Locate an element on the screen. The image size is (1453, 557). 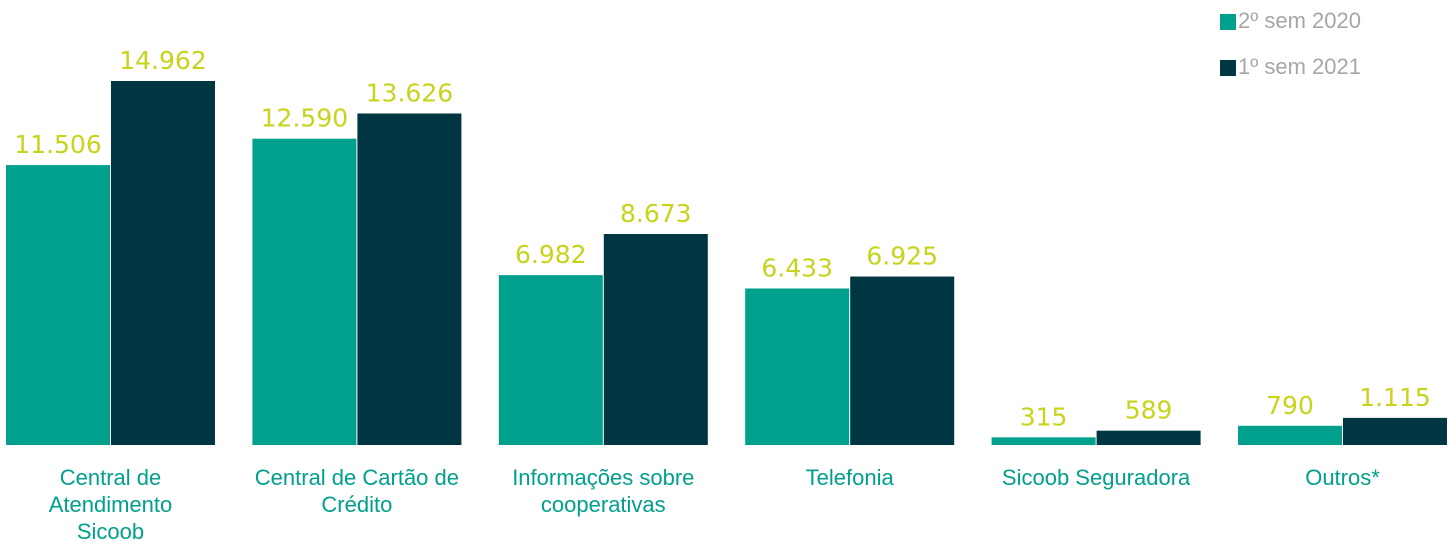
category-label: Informações sobre cooperativas is located at coordinates (603, 491).